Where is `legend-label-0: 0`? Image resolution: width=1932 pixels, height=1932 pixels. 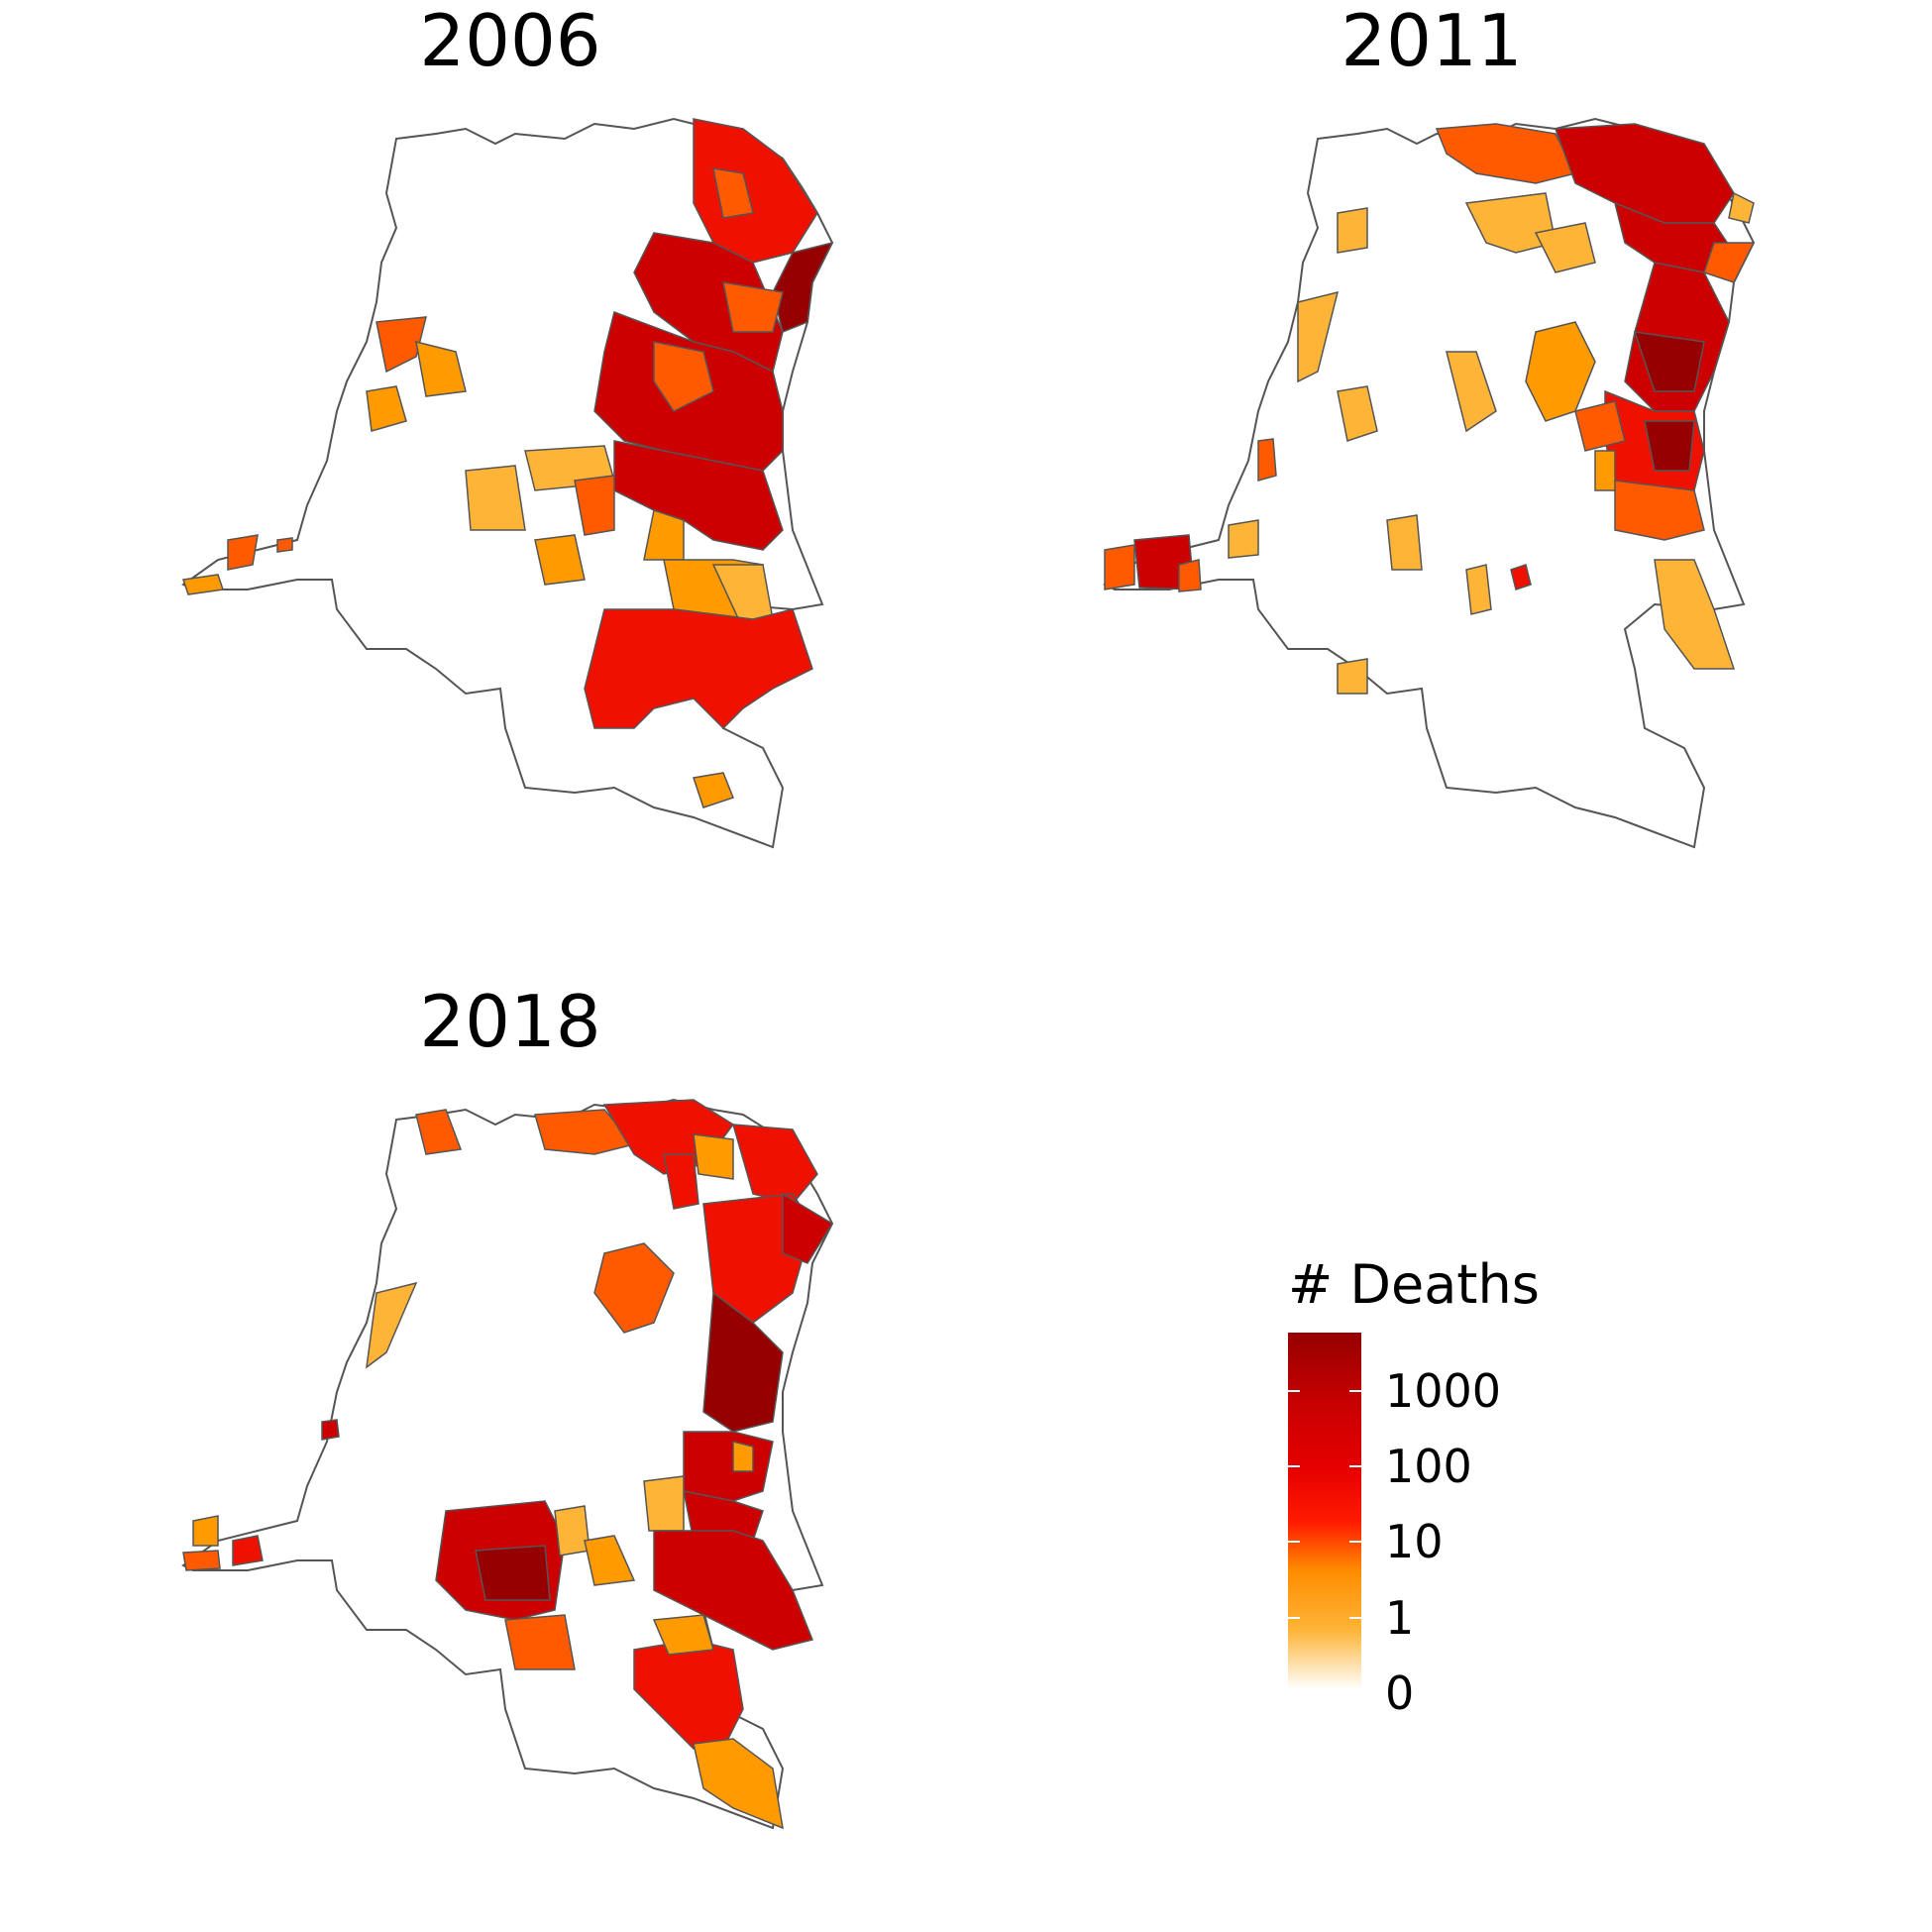 legend-label-0: 0 is located at coordinates (1400, 1693).